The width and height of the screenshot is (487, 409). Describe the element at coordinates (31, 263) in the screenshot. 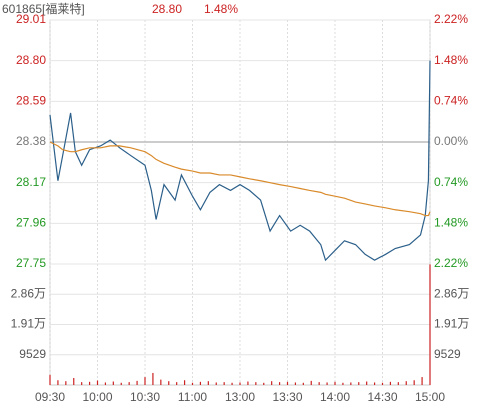

I see `y-tick-label: 27.75` at that location.